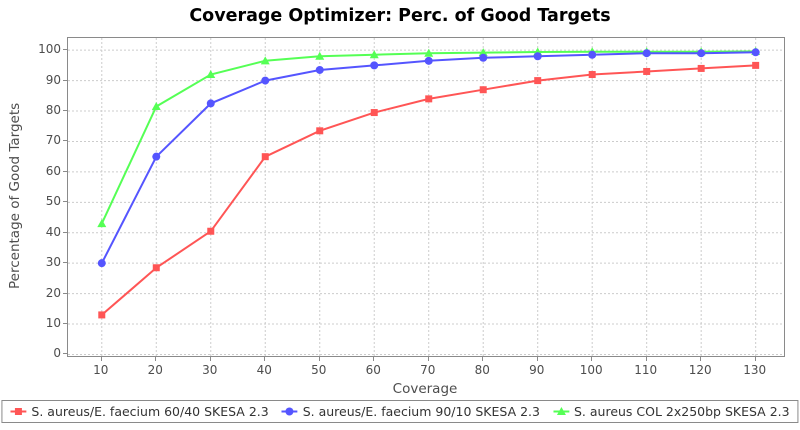 The image size is (800, 430). Describe the element at coordinates (428, 370) in the screenshot. I see `x-tick-label: 70` at that location.